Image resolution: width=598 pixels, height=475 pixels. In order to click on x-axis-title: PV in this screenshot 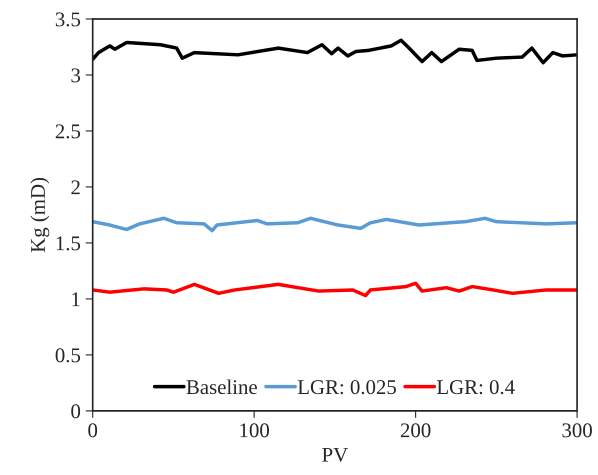, I will do `click(335, 455)`.